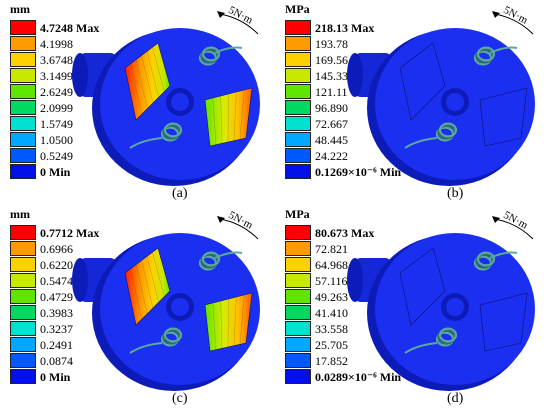 This screenshot has height=410, width=550. I want to click on legend-label: 2.0999, so click(56, 108).